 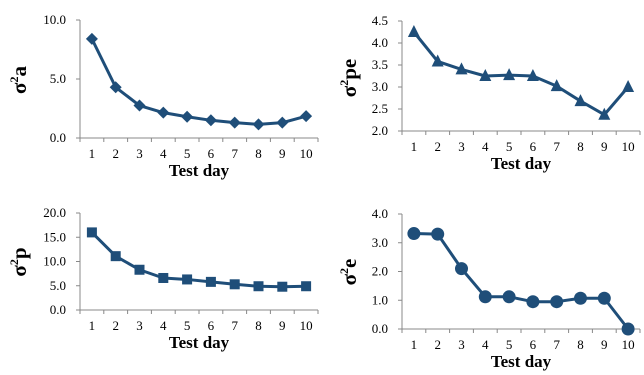 I want to click on y-axis-title: σ2a, so click(x=19, y=80).